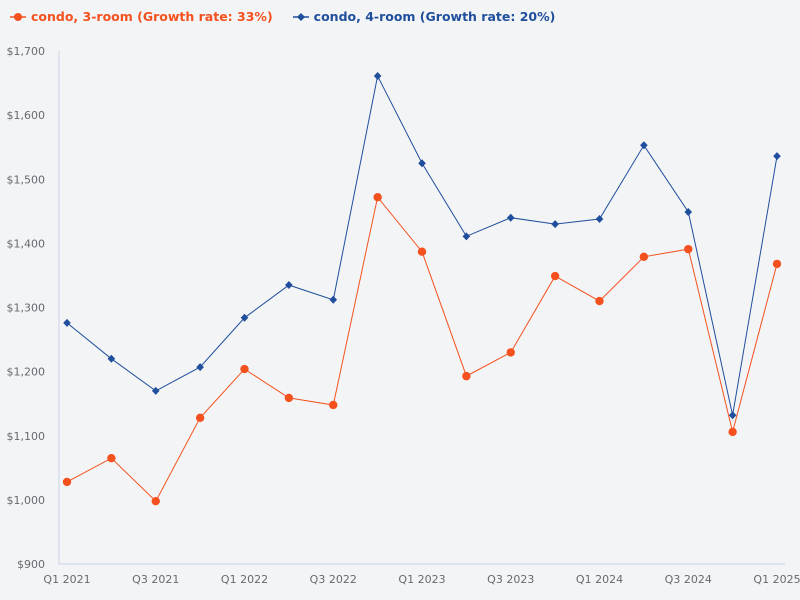 This screenshot has width=800, height=600. I want to click on legend-label-4-room: condo, 4-room (Growth rate: 20%), so click(434, 16).